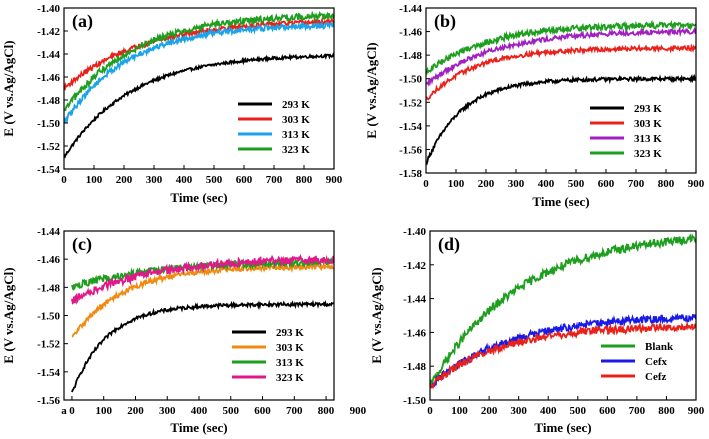  Describe the element at coordinates (659, 347) in the screenshot. I see `legend-entry-label: Blank` at that location.